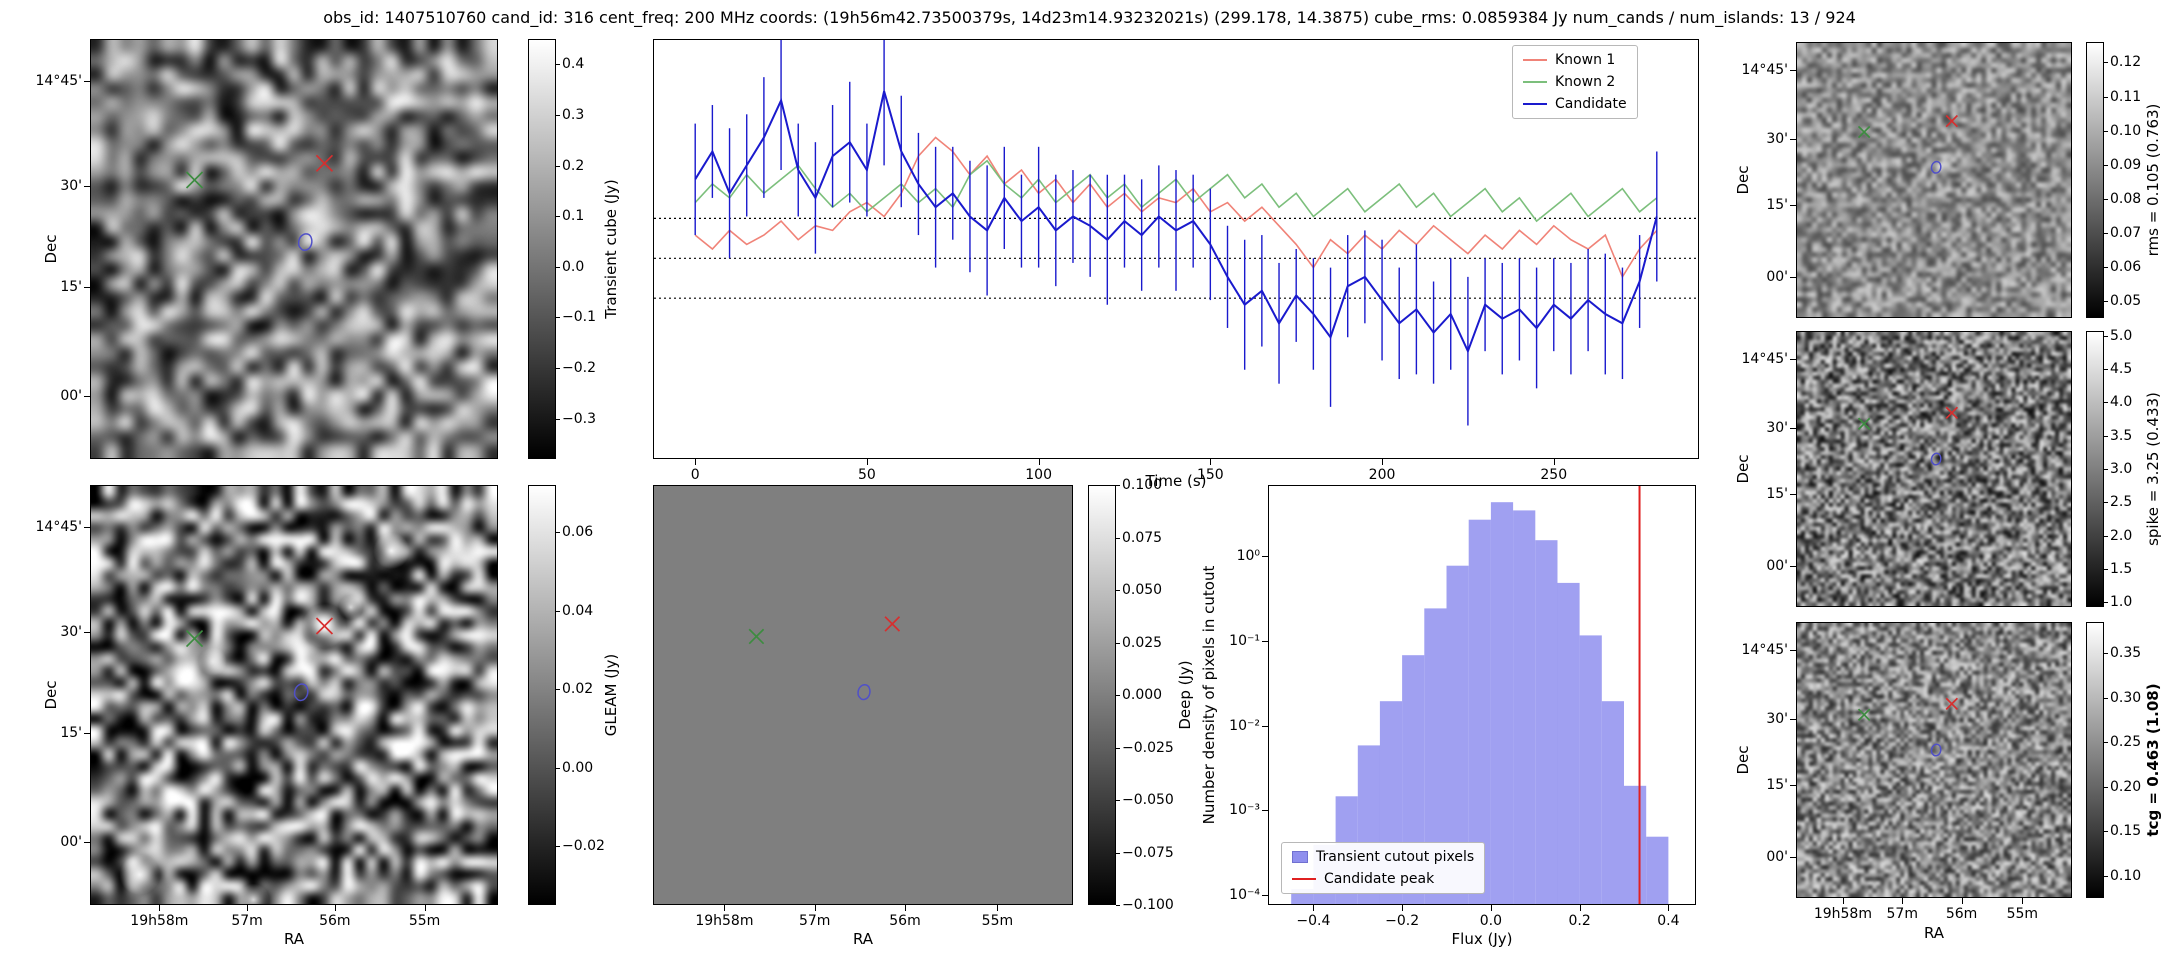  Describe the element at coordinates (2126, 831) in the screenshot. I see `colorbar-tick-label: 0.15` at that location.